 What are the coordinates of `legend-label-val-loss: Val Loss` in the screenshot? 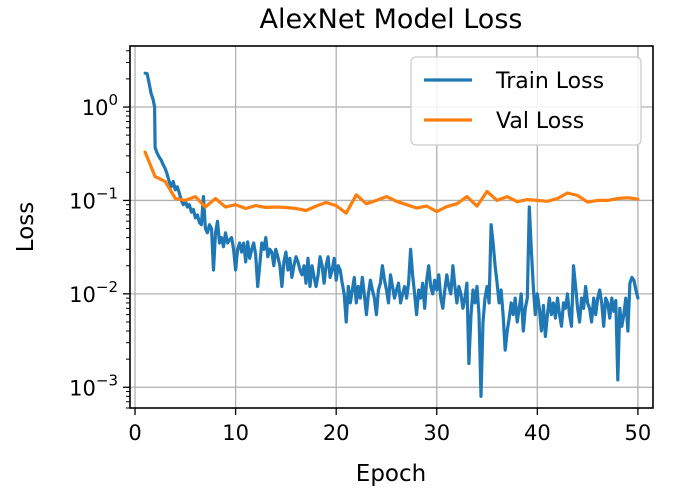 It's located at (540, 121).